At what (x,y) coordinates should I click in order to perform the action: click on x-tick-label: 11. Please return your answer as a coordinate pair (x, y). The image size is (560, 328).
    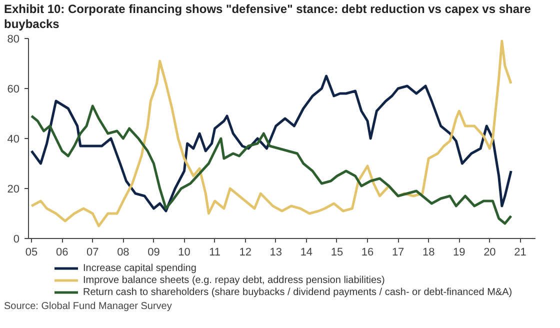
    Looking at the image, I should click on (215, 252).